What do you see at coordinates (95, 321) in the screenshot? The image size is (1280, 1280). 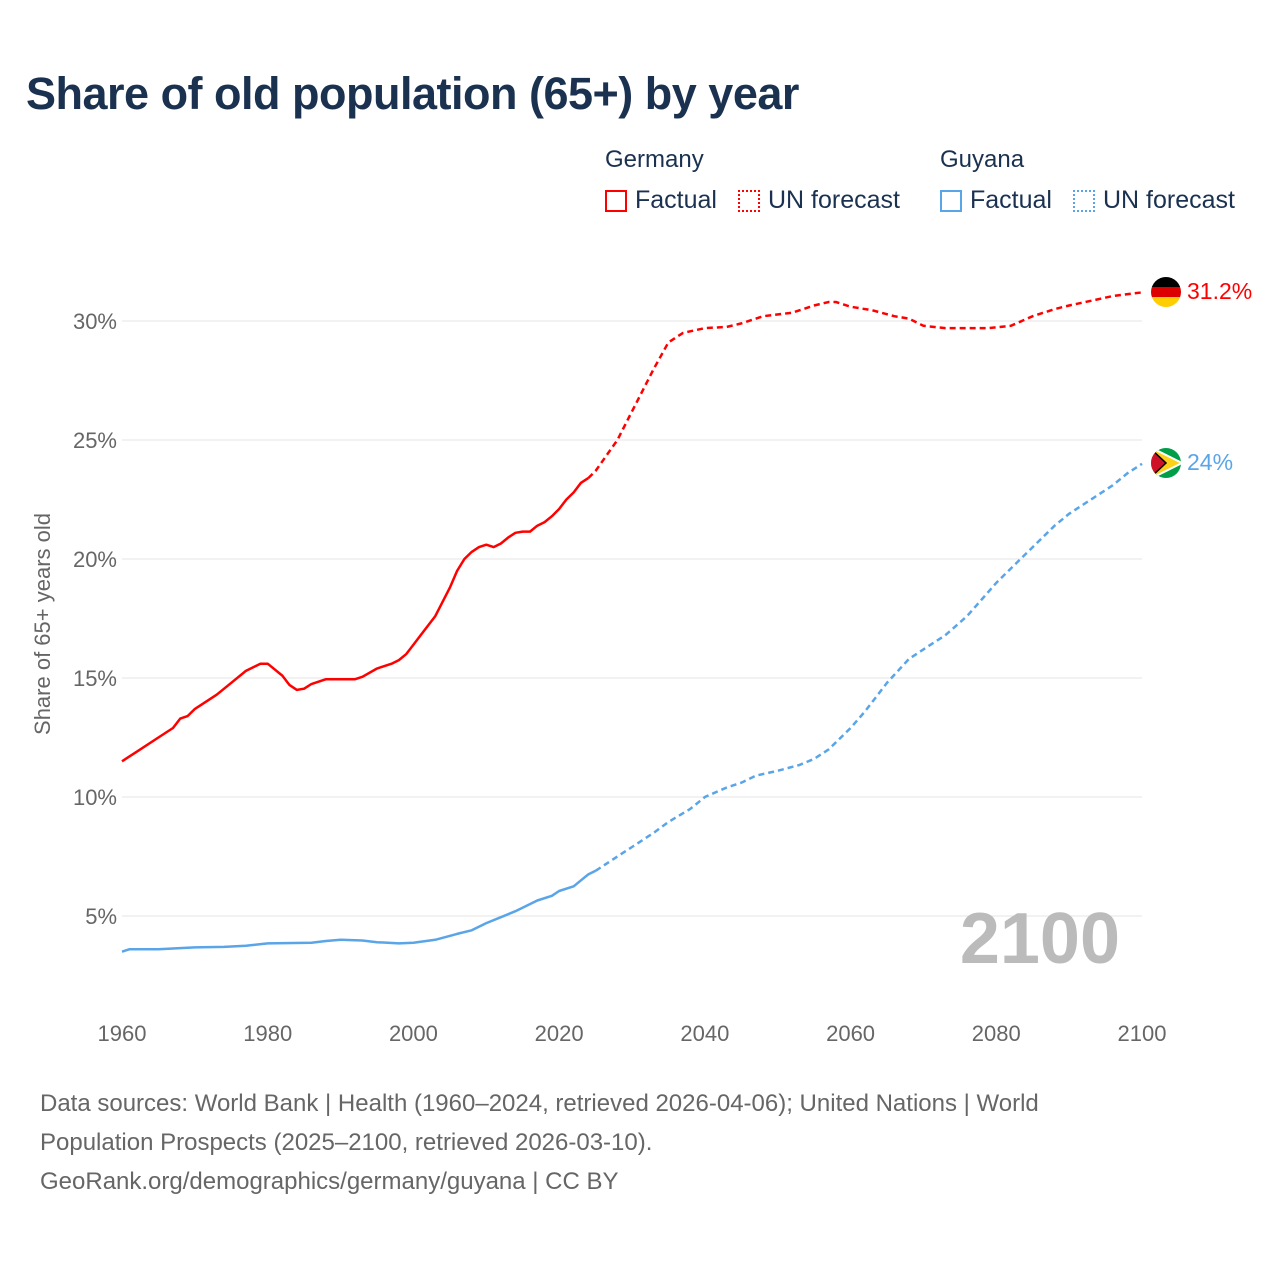 I see `y-tick-label: 30%` at bounding box center [95, 321].